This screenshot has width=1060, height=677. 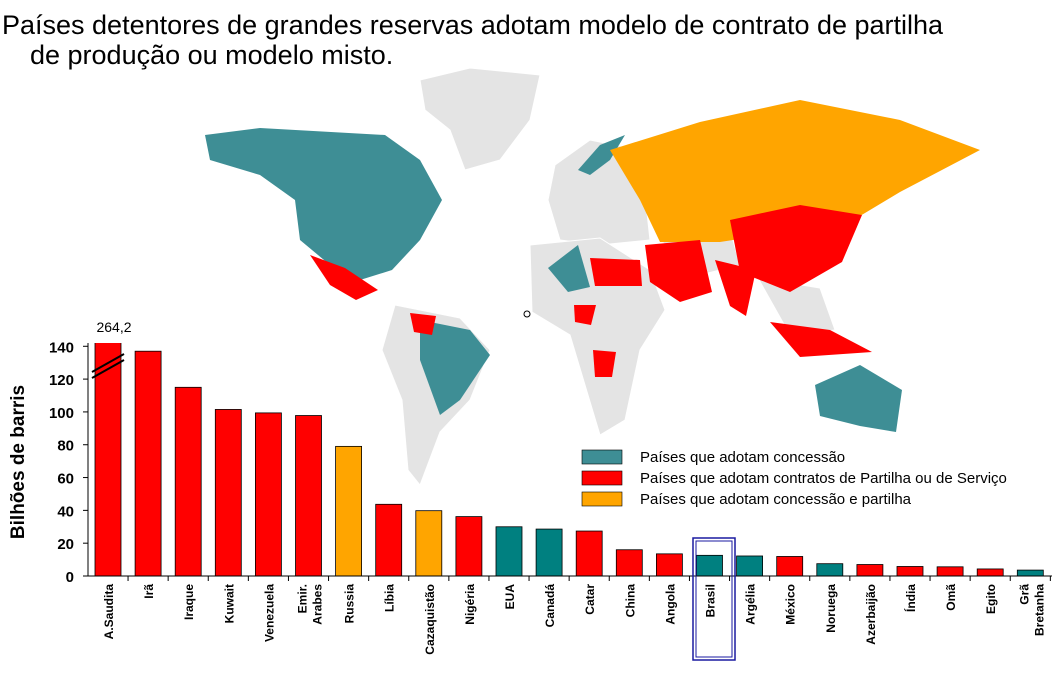 I want to click on algeria, so click(x=569, y=268).